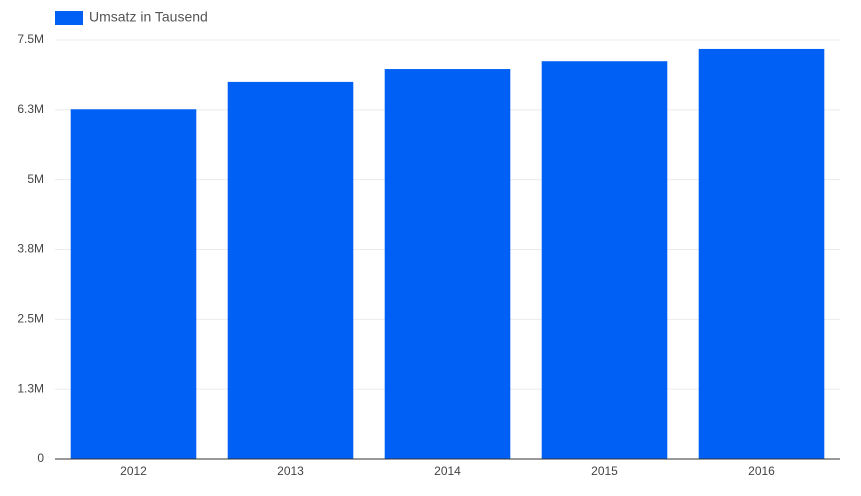 The width and height of the screenshot is (861, 496). What do you see at coordinates (40, 458) in the screenshot?
I see `y-tick-label: 0` at bounding box center [40, 458].